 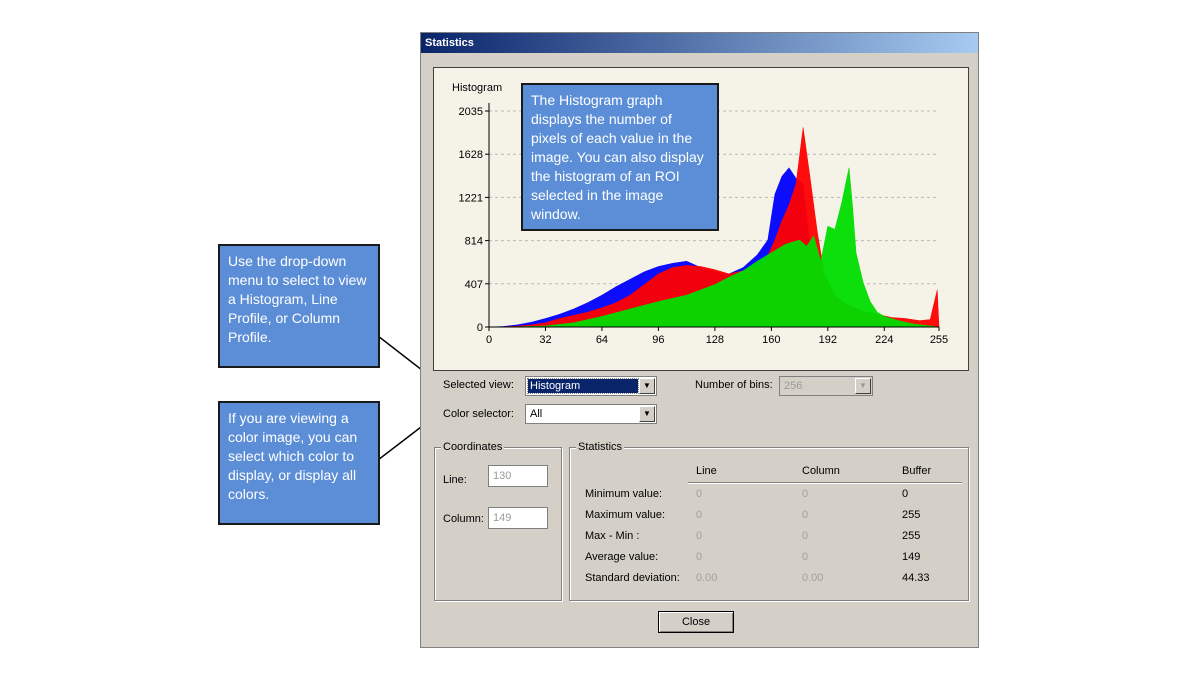 I want to click on y-tick-label: 1221, so click(x=471, y=198).